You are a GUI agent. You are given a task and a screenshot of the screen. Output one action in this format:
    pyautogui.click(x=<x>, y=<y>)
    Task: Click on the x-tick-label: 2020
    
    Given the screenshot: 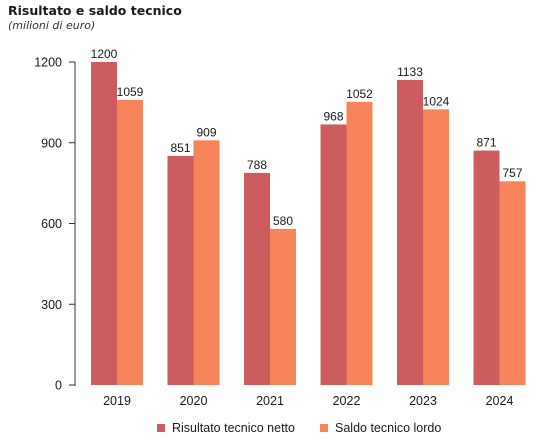 What is the action you would take?
    pyautogui.click(x=194, y=401)
    